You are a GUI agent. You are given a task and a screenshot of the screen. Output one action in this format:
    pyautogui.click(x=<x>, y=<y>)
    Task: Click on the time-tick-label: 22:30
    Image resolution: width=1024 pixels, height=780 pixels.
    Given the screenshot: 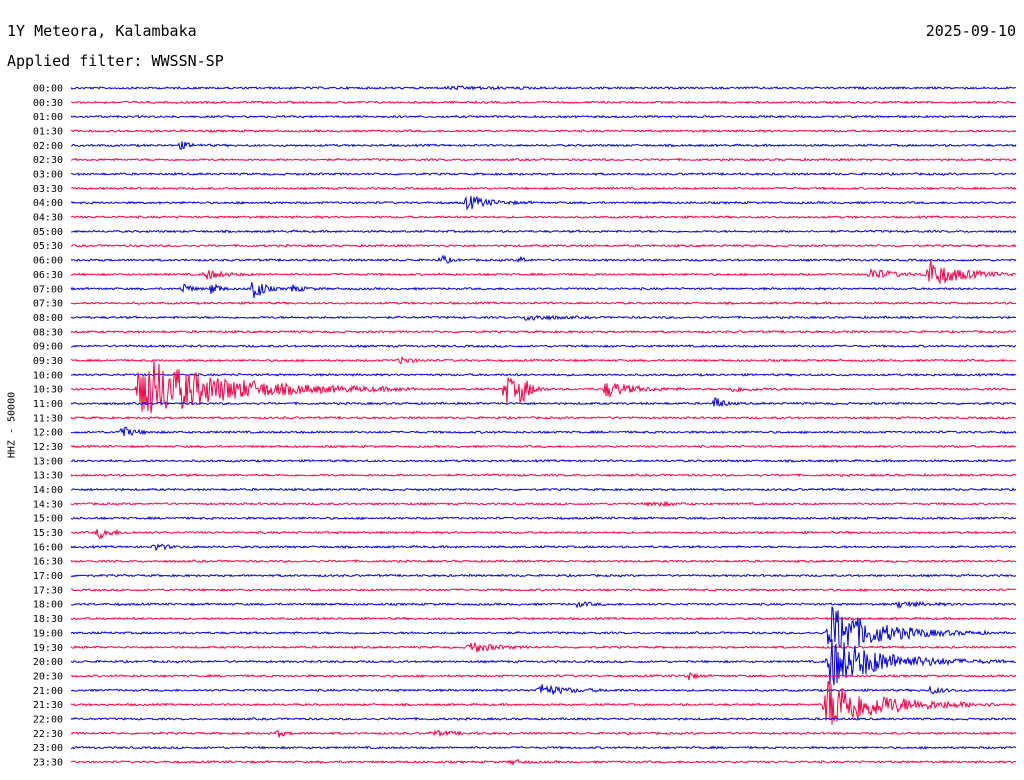 What is the action you would take?
    pyautogui.click(x=48, y=734)
    